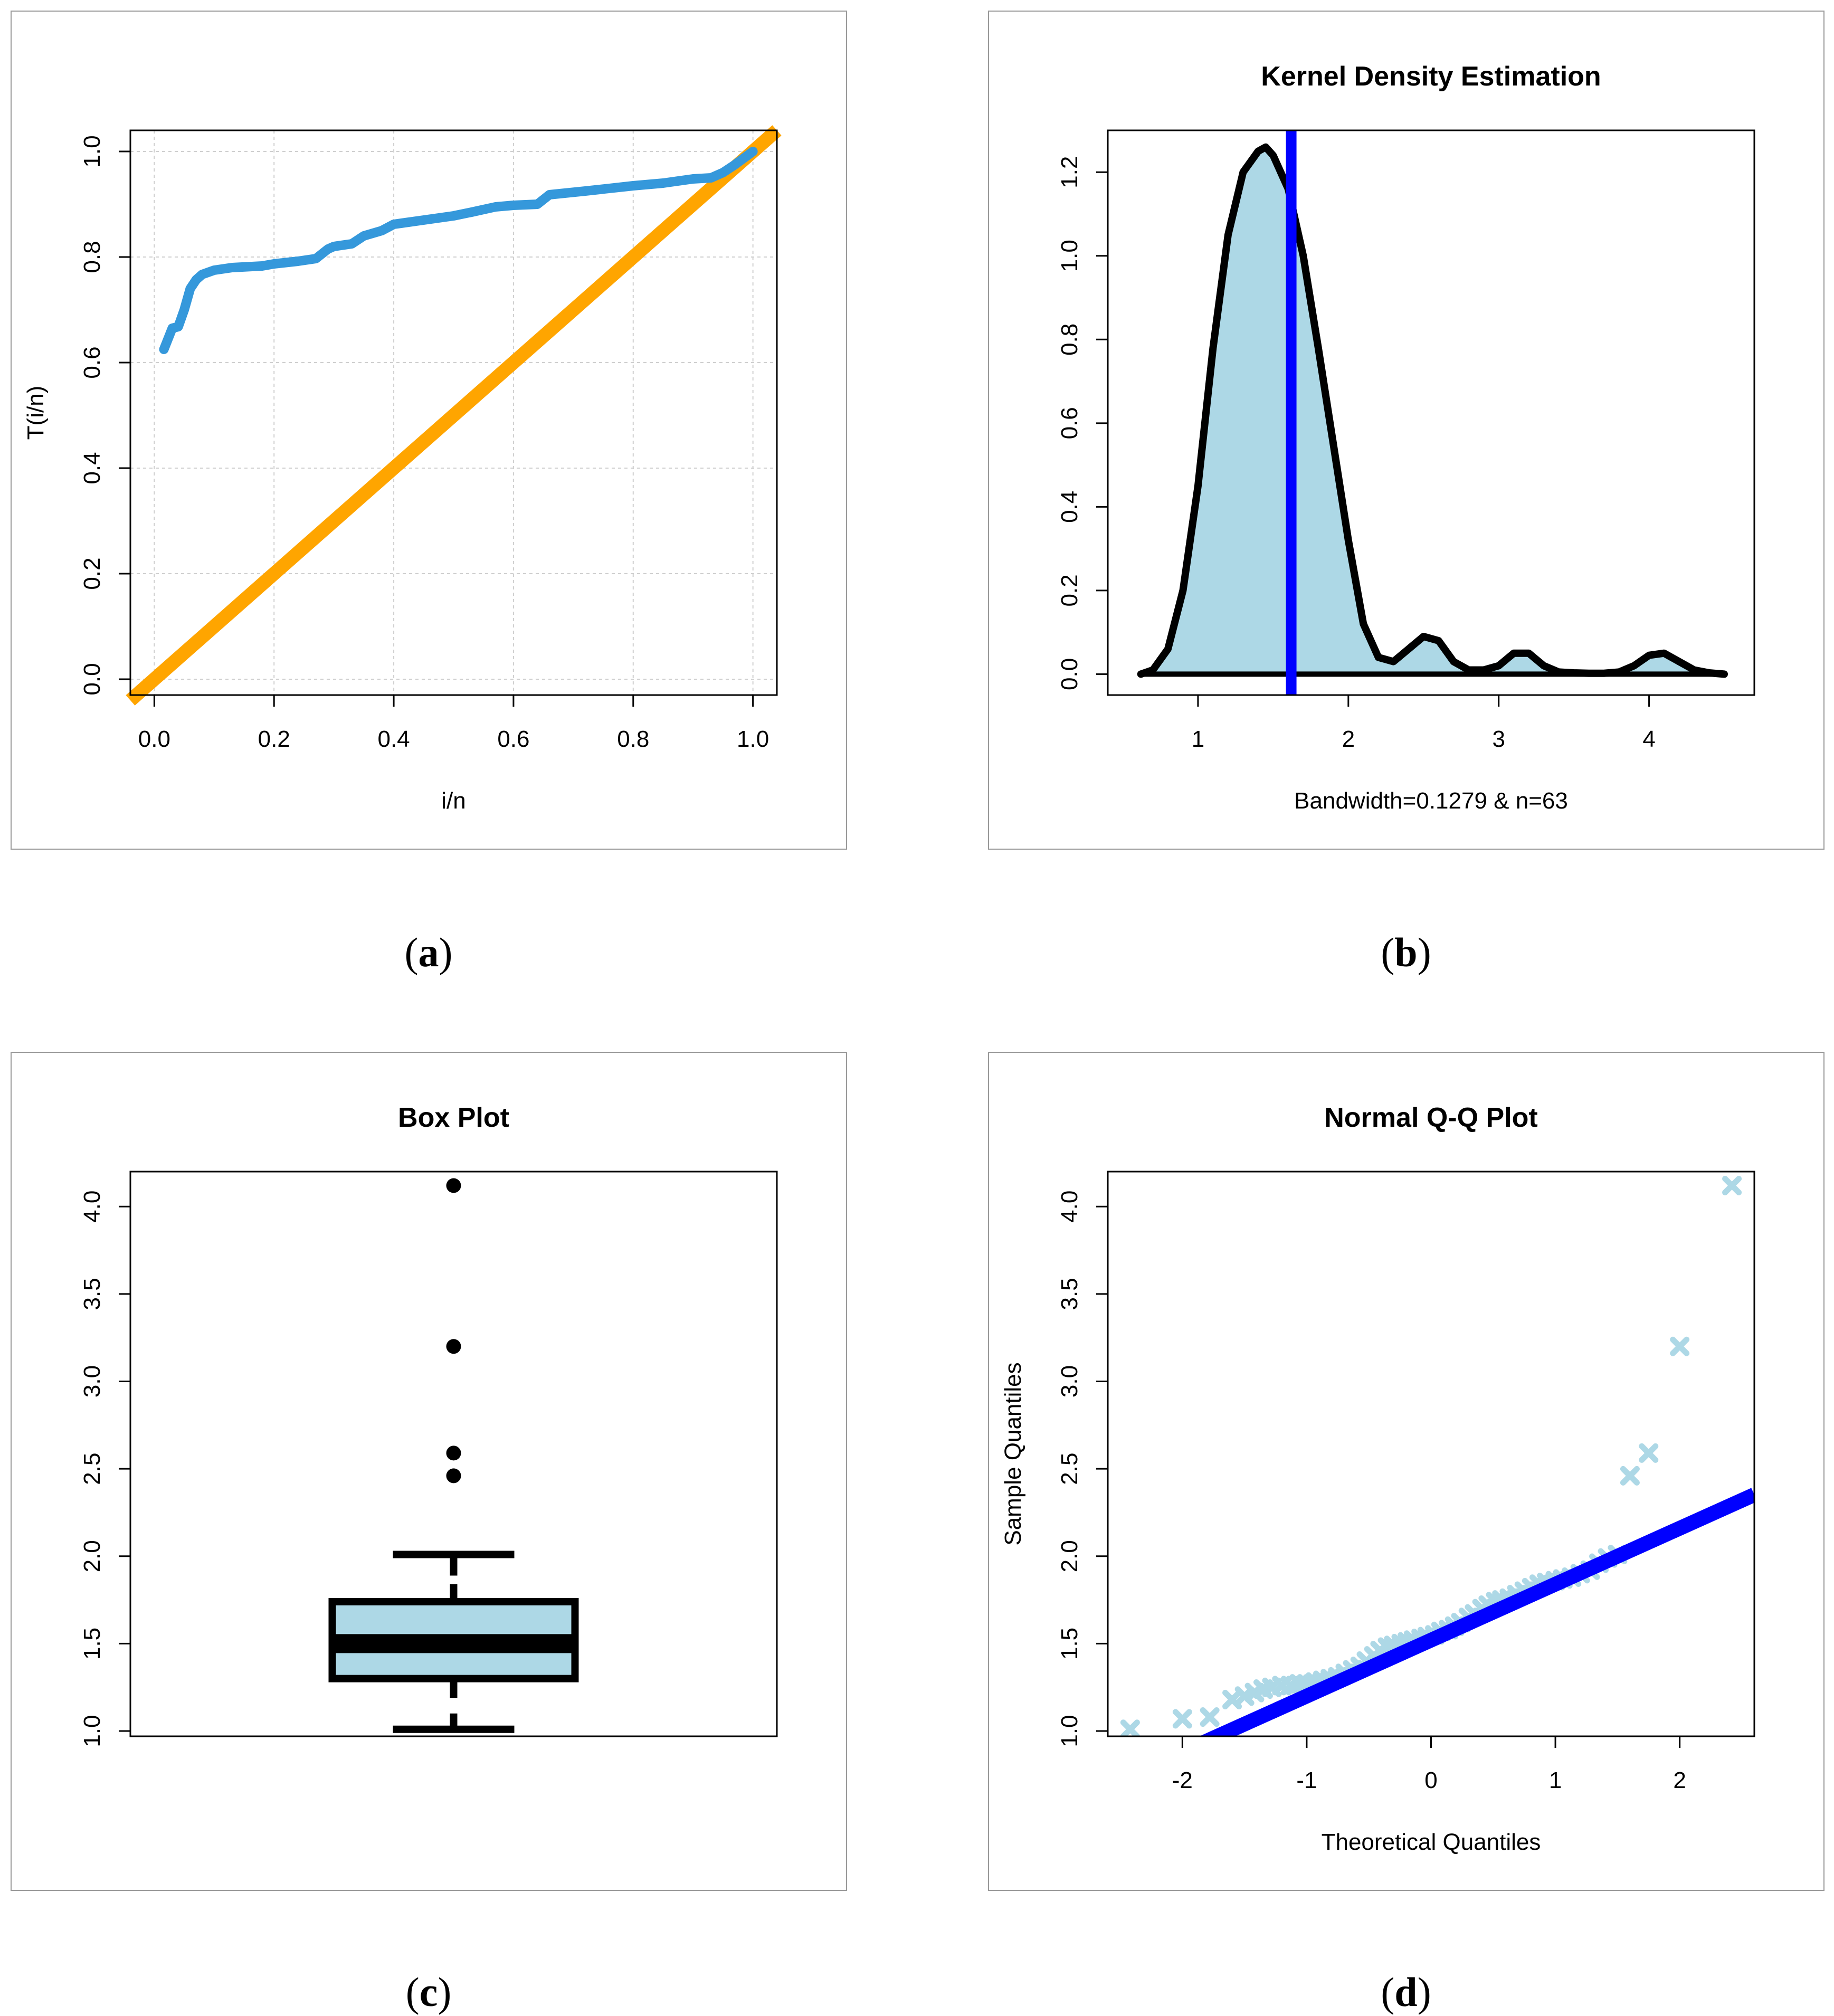 The width and height of the screenshot is (1834, 2016). Describe the element at coordinates (428, 952) in the screenshot. I see `caption-a: (a)` at that location.